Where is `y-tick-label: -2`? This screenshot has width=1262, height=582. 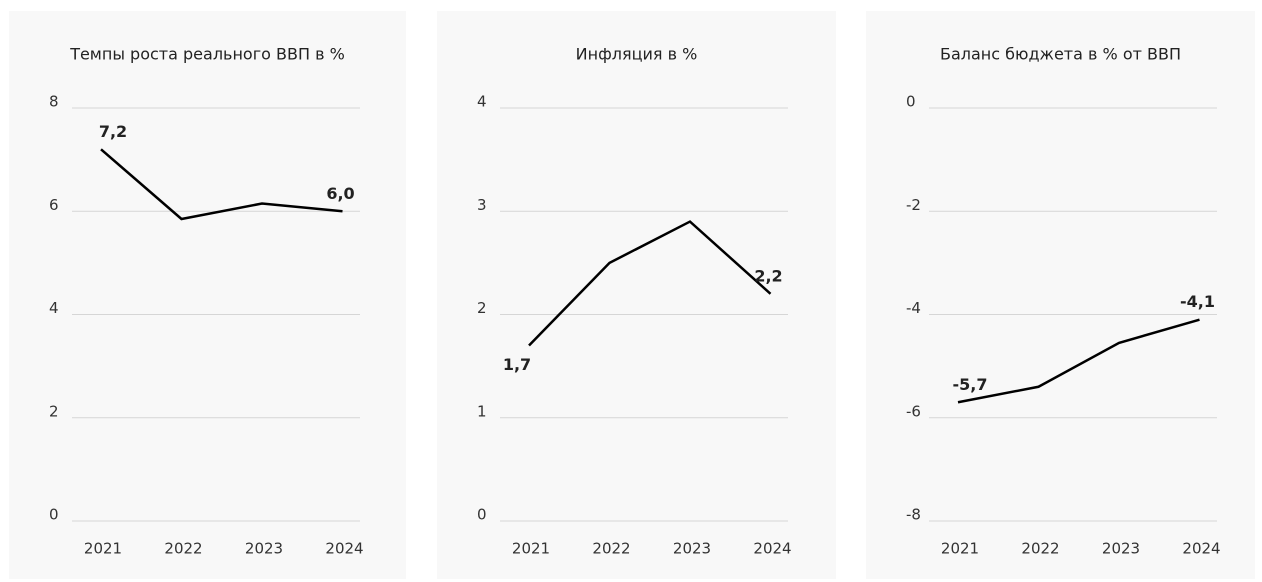 y-tick-label: -2 is located at coordinates (913, 205).